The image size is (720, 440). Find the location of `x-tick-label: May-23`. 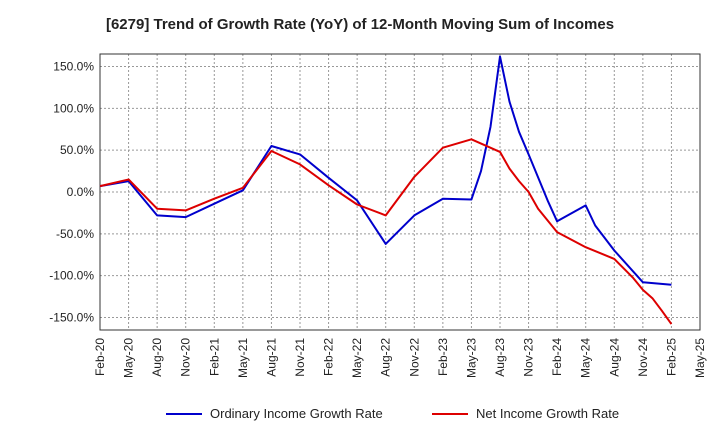

x-tick-label: May-23 is located at coordinates (471, 358).